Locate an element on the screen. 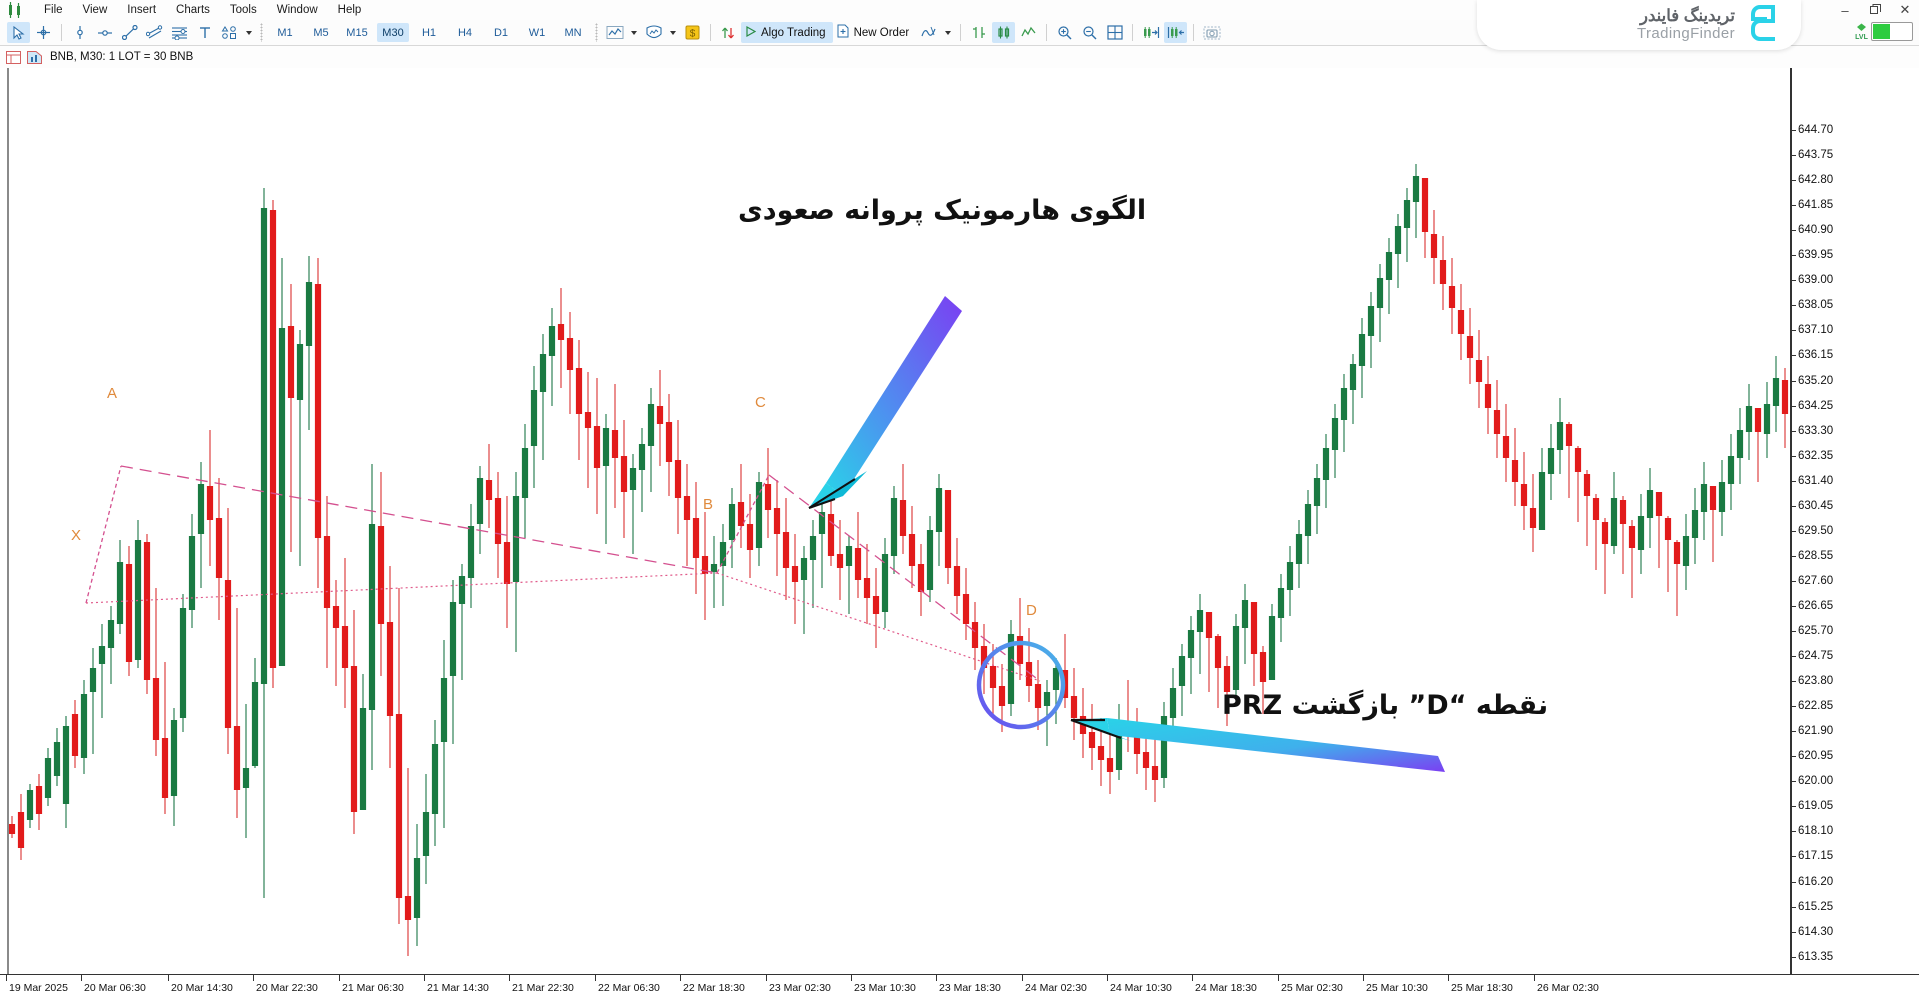 The image size is (1919, 997). time-tick-label: 22 Mar 06:30 is located at coordinates (629, 988).